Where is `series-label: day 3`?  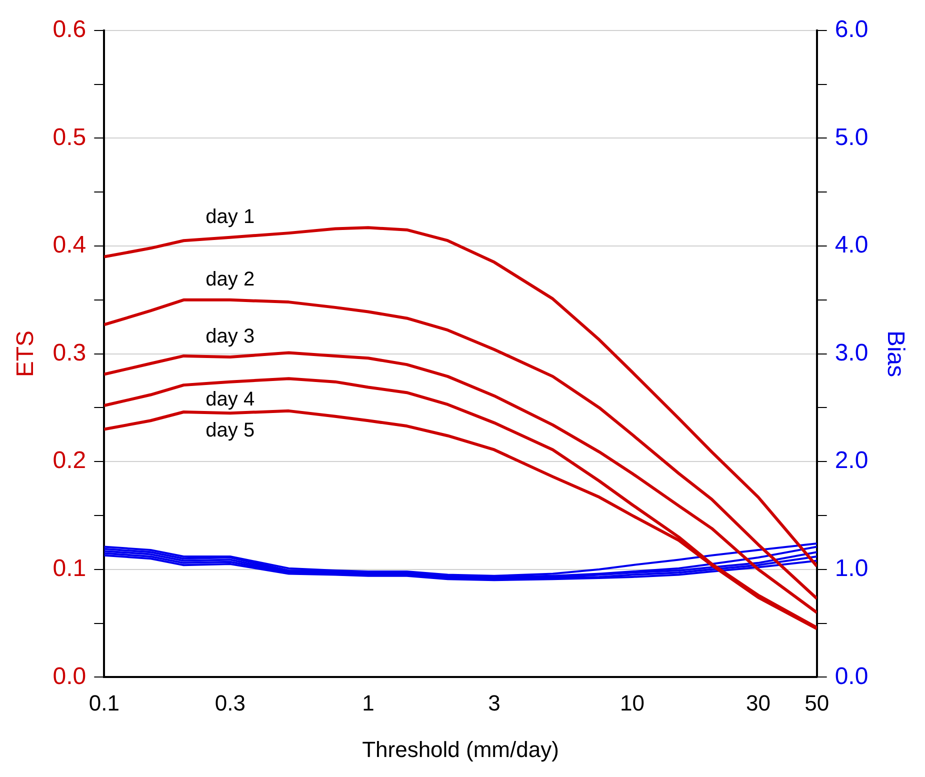
series-label: day 3 is located at coordinates (230, 337).